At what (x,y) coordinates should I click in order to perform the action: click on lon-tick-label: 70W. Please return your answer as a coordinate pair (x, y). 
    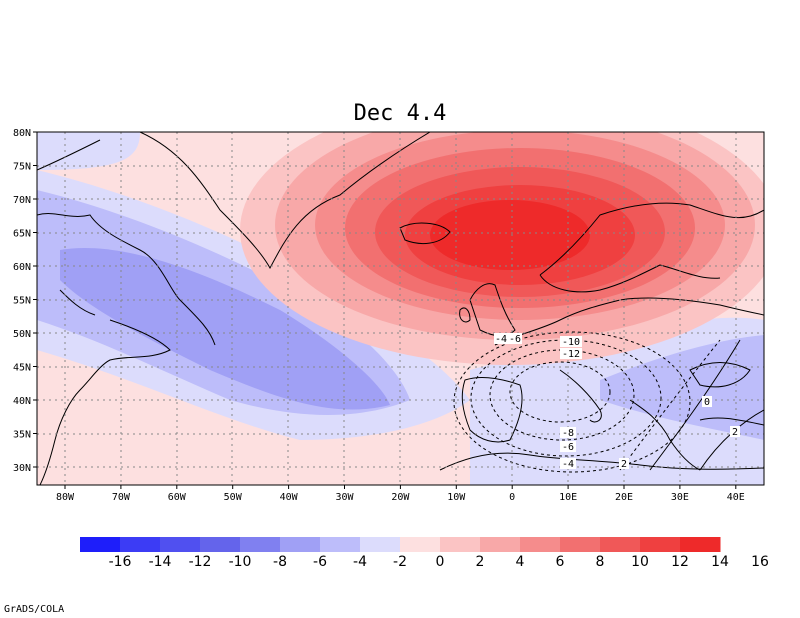
    Looking at the image, I should click on (121, 497).